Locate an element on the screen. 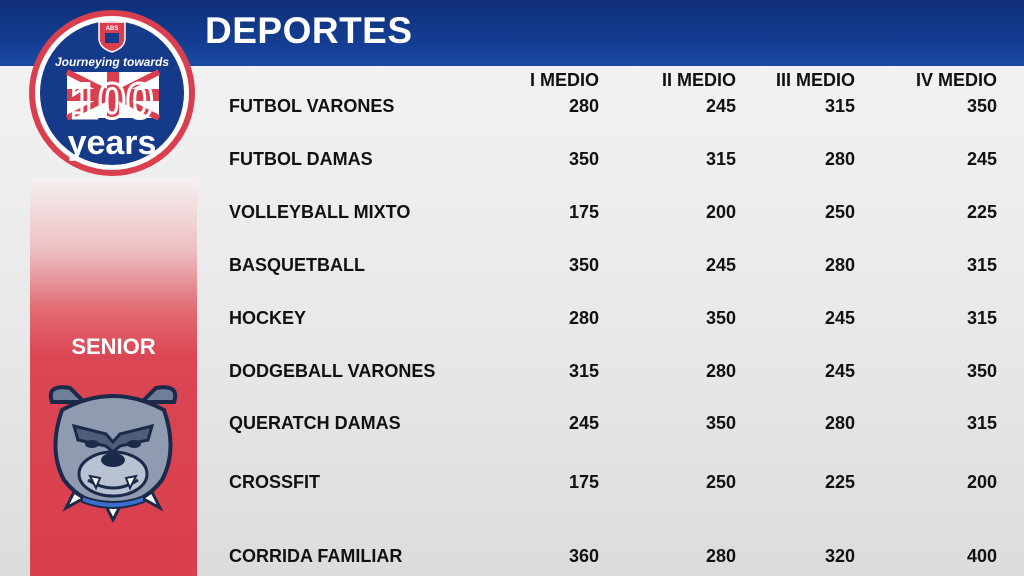 The width and height of the screenshot is (1024, 576). bulldog-mascot-icon is located at coordinates (113, 453).